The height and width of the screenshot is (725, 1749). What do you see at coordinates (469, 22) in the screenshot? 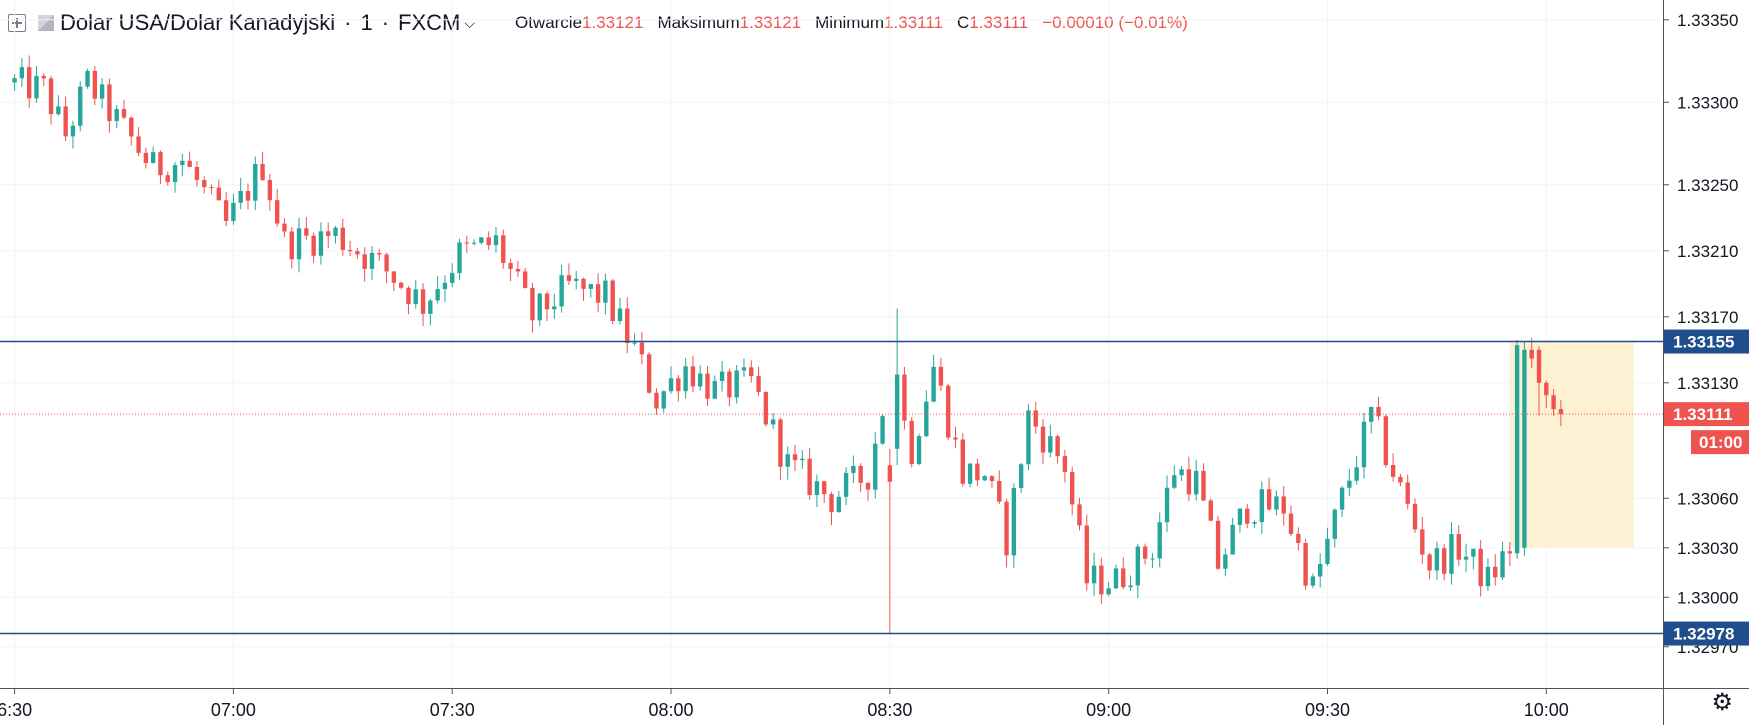
I see `chevron-down-icon: ⌵` at bounding box center [469, 22].